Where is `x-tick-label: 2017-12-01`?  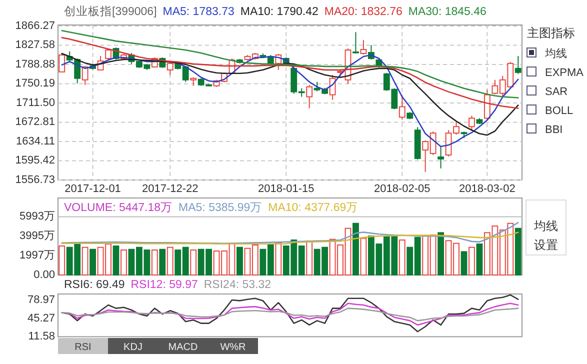
x-tick-label: 2017-12-01 is located at coordinates (92, 189).